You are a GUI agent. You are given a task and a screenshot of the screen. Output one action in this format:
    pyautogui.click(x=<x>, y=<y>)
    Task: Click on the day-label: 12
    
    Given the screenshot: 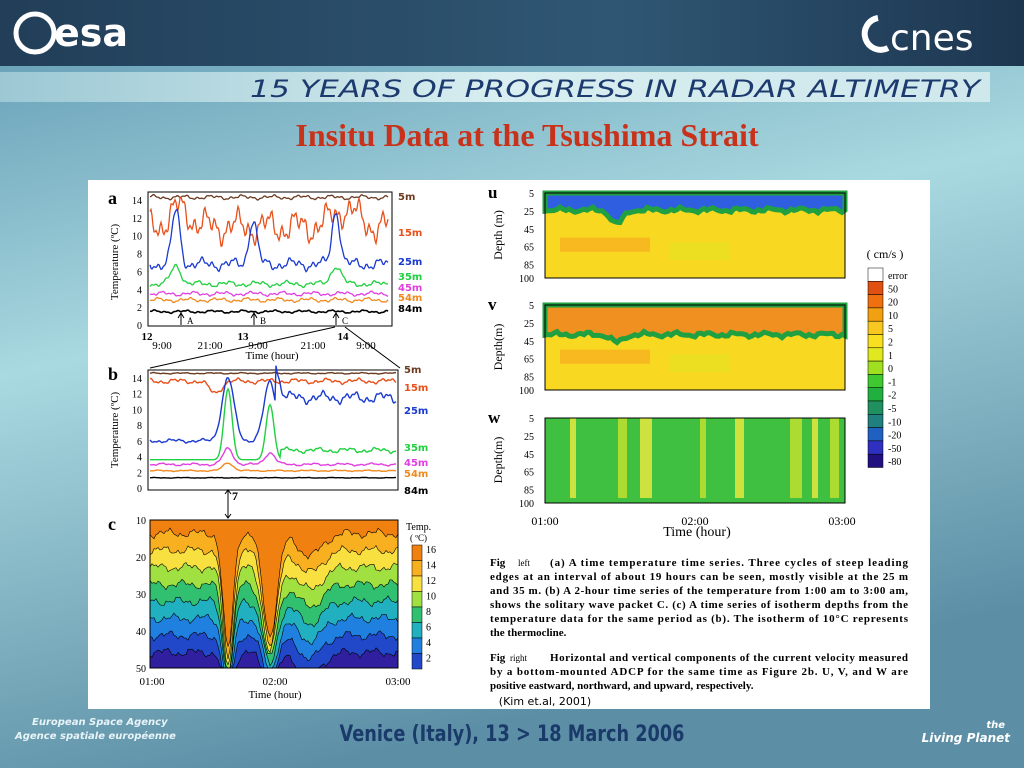 What is the action you would take?
    pyautogui.click(x=148, y=337)
    